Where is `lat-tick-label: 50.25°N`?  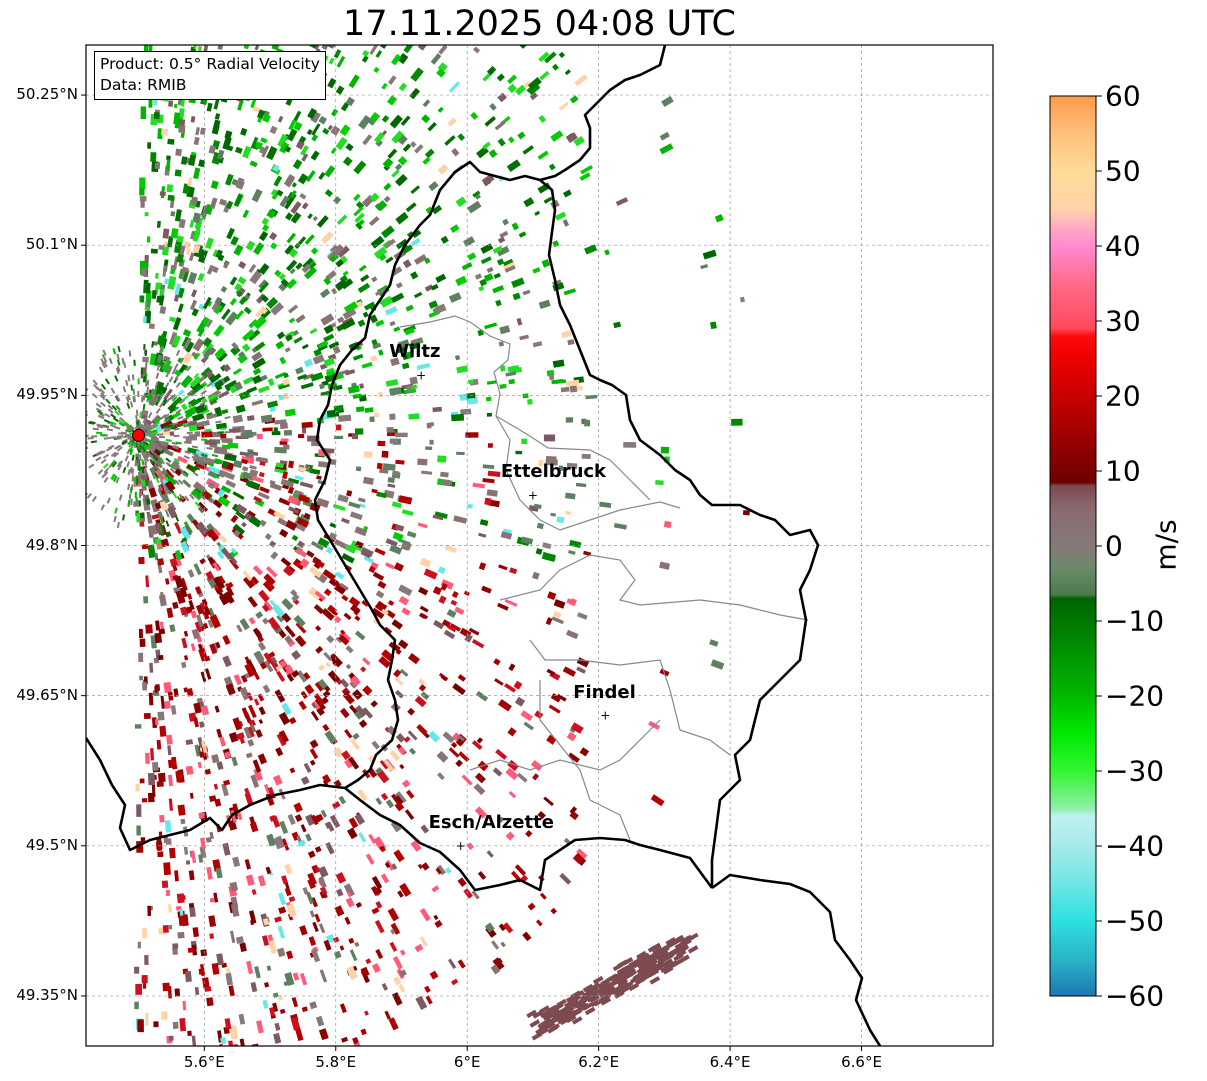
lat-tick-label: 50.25°N is located at coordinates (47, 94).